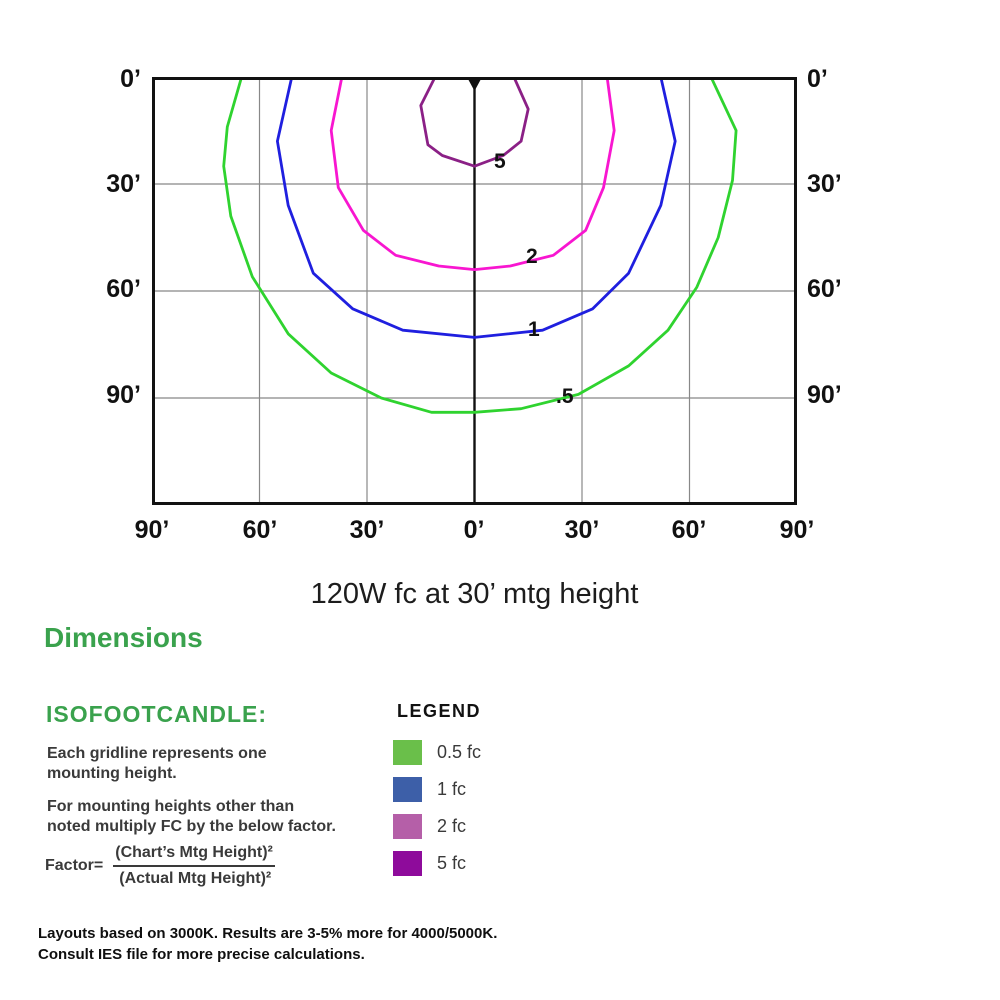 The width and height of the screenshot is (1000, 1000). Describe the element at coordinates (824, 289) in the screenshot. I see `y-axis-label-right-60: 60’` at that location.